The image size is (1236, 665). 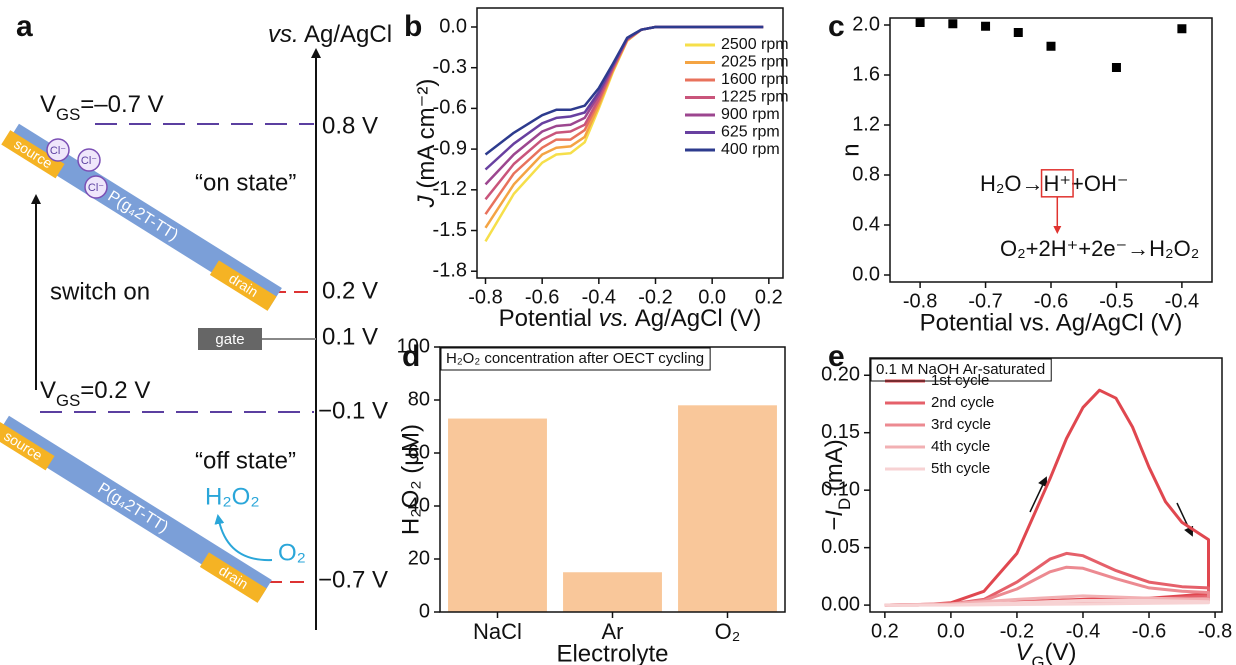 I want to click on legend-label: 2025 rpm, so click(x=755, y=62).